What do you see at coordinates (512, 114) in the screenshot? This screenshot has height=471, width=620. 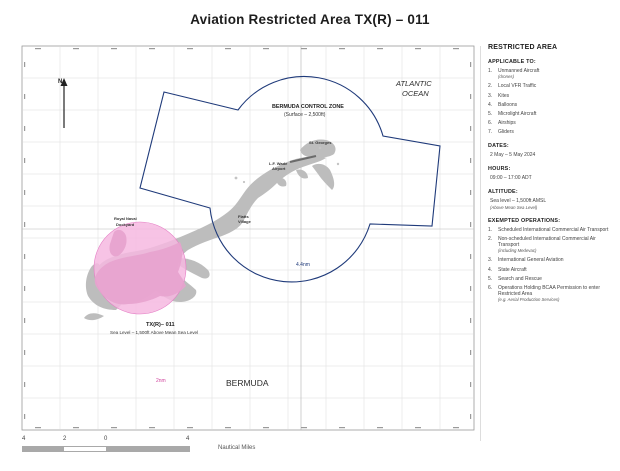 I see `list-item: 5. Microlight Aircraft` at bounding box center [512, 114].